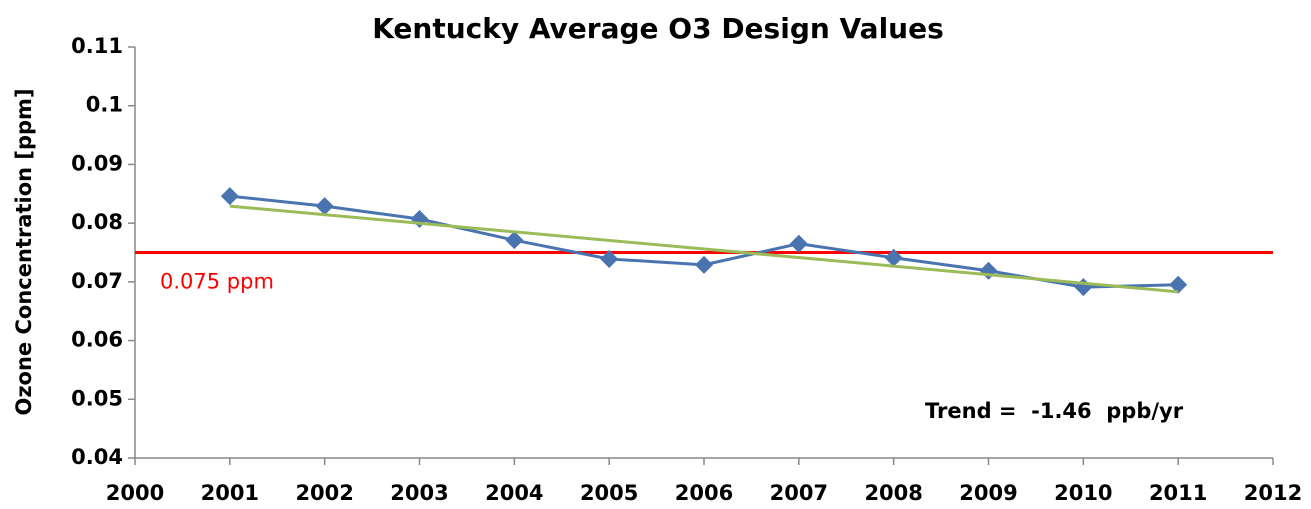 This screenshot has width=1311, height=509. Describe the element at coordinates (609, 493) in the screenshot. I see `x-tick-label: 2005` at that location.